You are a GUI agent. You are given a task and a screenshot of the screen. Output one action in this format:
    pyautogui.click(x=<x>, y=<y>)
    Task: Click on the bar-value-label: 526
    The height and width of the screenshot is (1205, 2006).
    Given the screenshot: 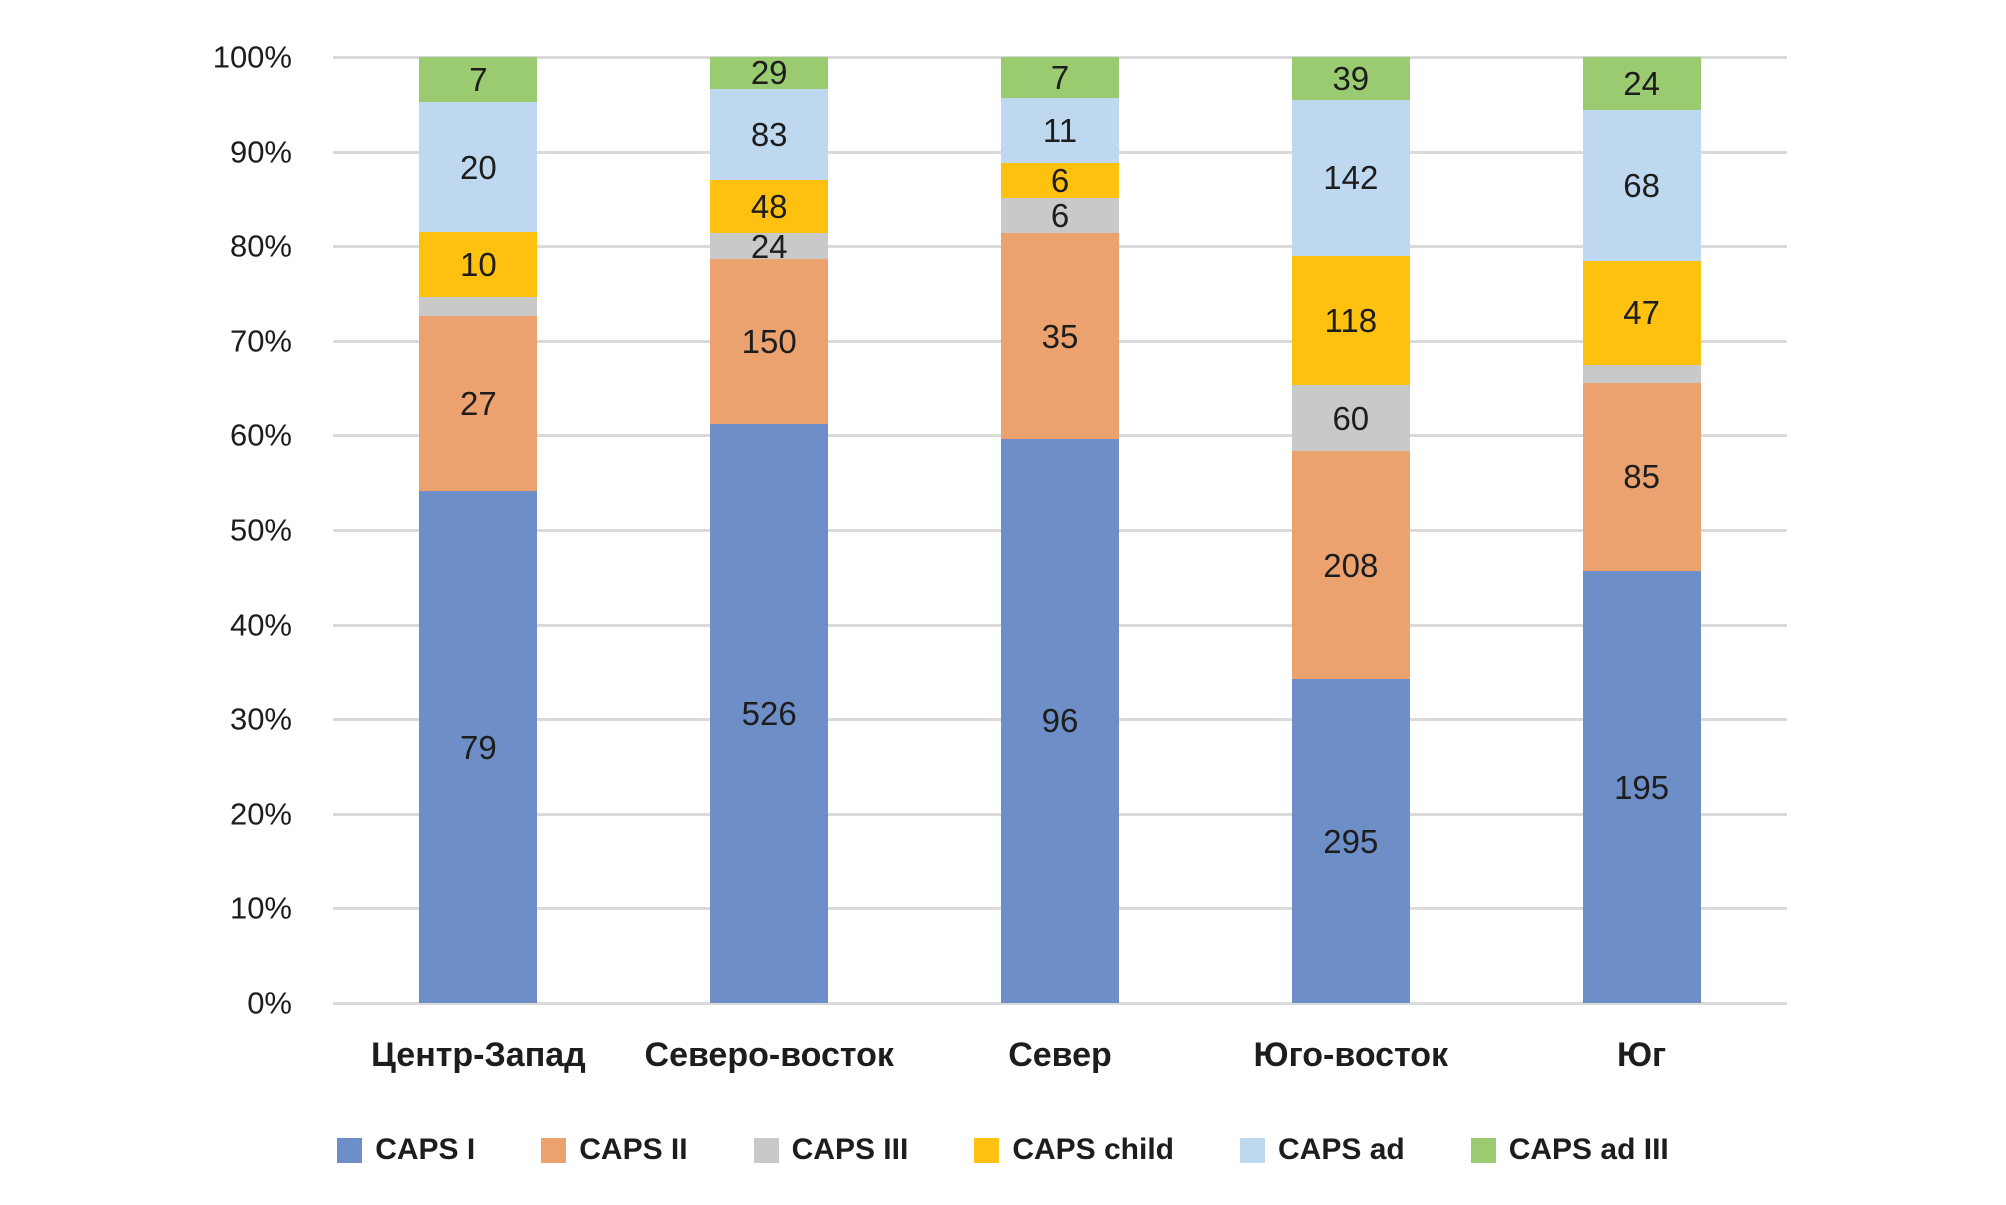 What is the action you would take?
    pyautogui.click(x=769, y=714)
    